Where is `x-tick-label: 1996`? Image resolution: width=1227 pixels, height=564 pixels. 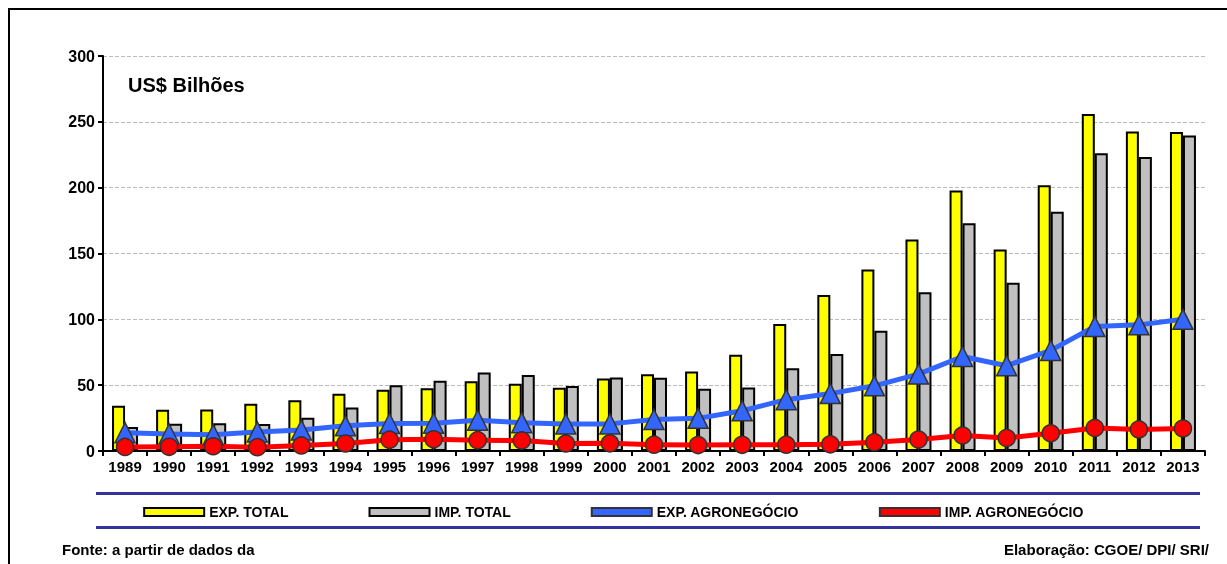
x-tick-label: 1996 is located at coordinates (433, 466).